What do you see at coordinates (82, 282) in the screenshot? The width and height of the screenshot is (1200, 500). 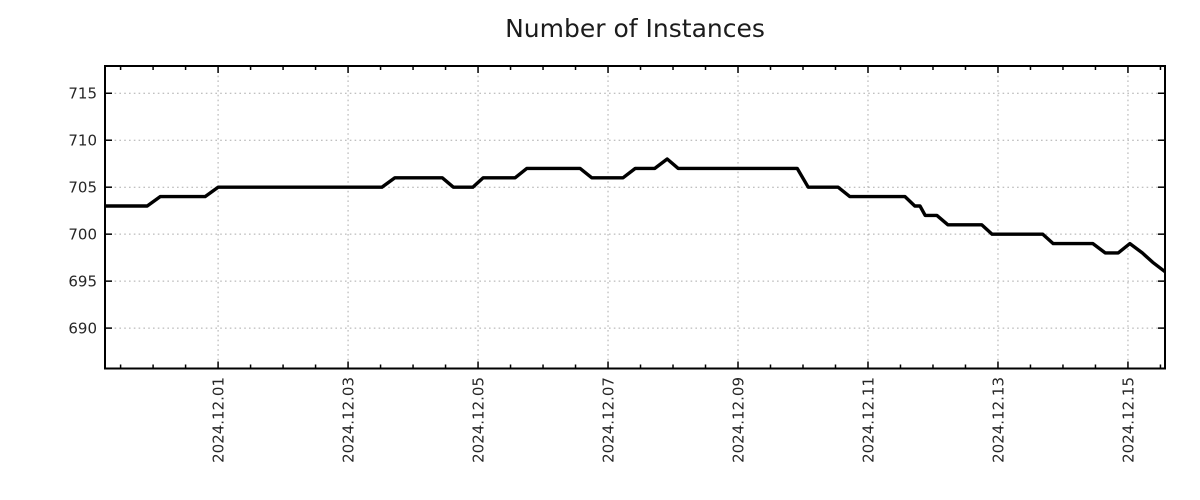 I see `y-tick-label: 695` at bounding box center [82, 282].